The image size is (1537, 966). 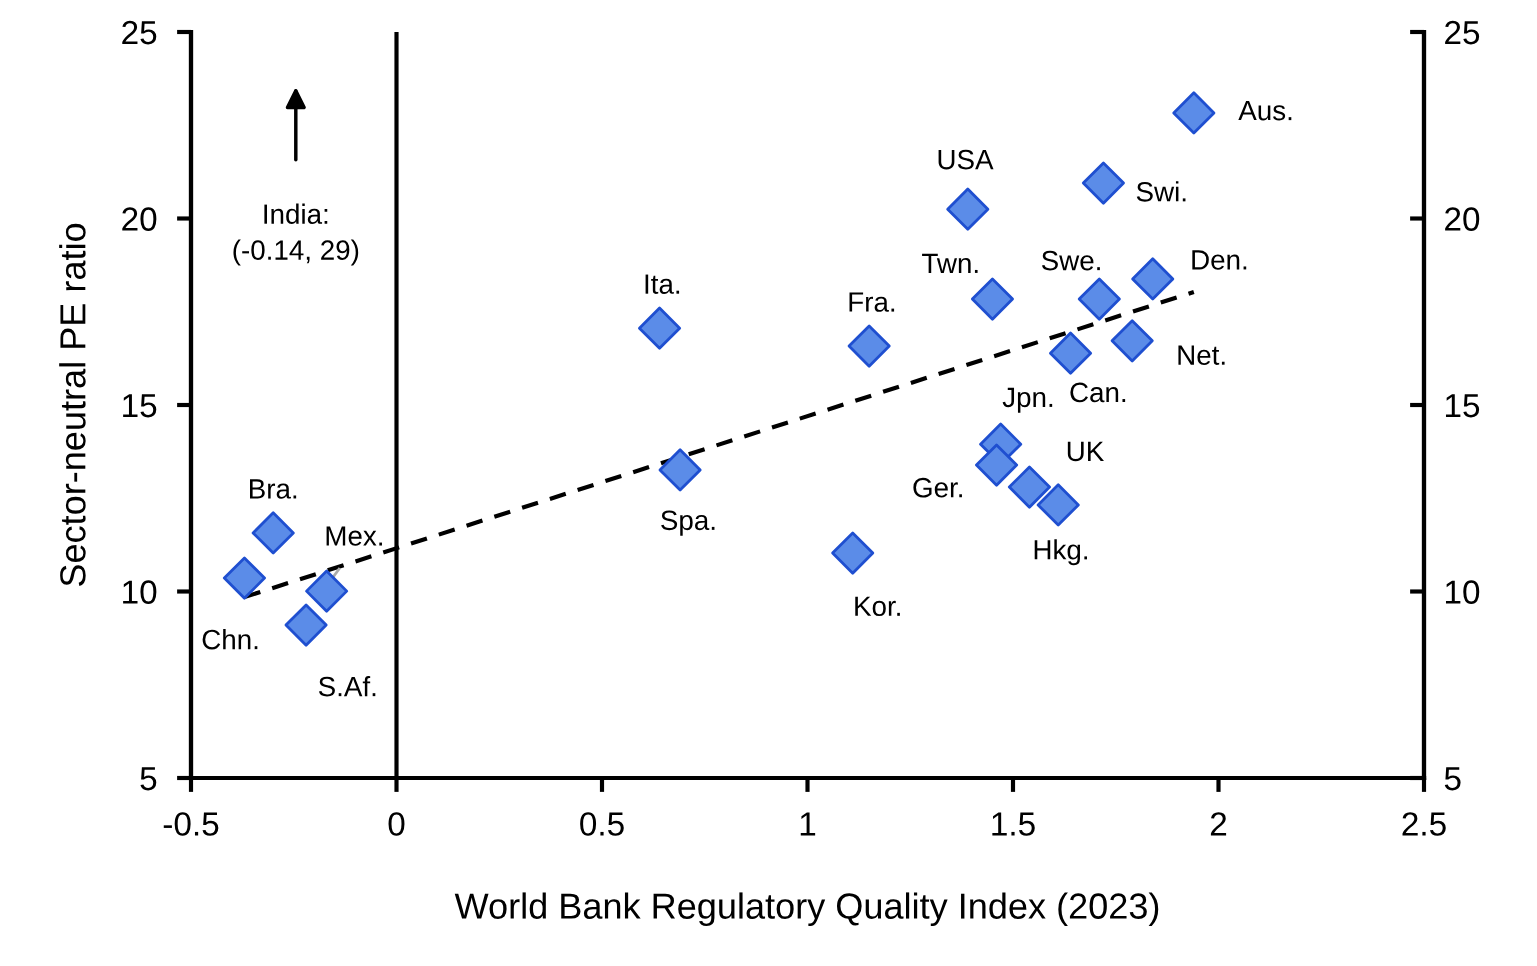 What do you see at coordinates (1265, 111) in the screenshot?
I see `annotation: Aus.` at bounding box center [1265, 111].